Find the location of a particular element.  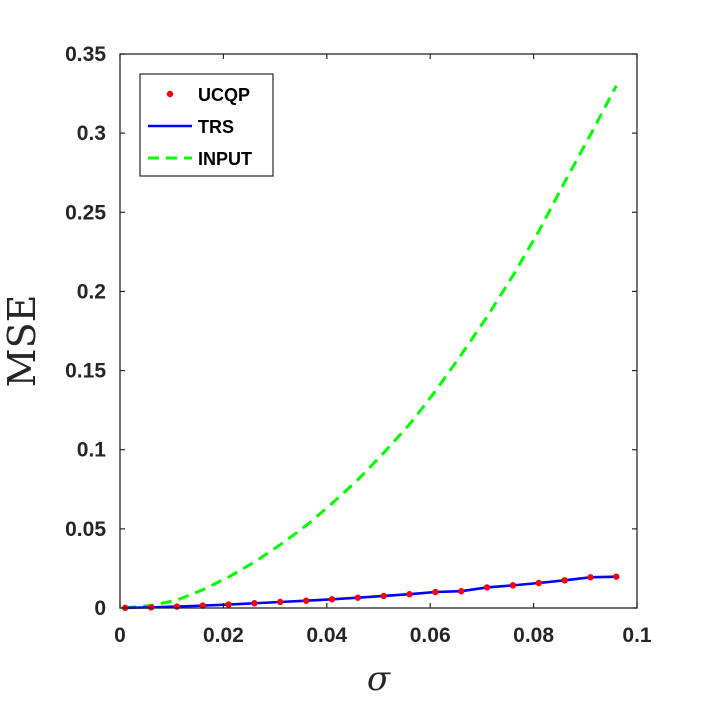

y-tick-label: 0.15 is located at coordinates (85, 371).